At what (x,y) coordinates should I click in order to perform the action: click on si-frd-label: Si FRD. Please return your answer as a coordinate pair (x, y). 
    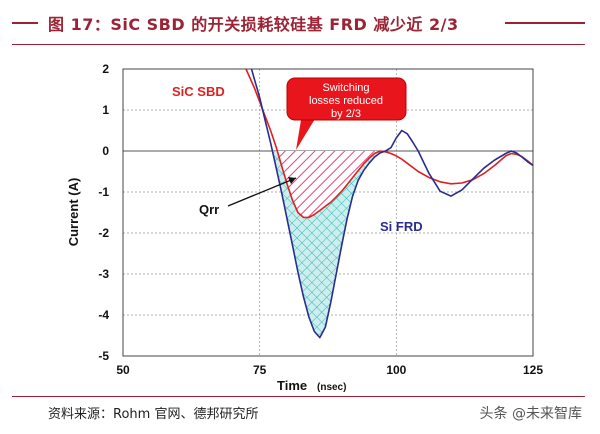
    Looking at the image, I should click on (401, 226).